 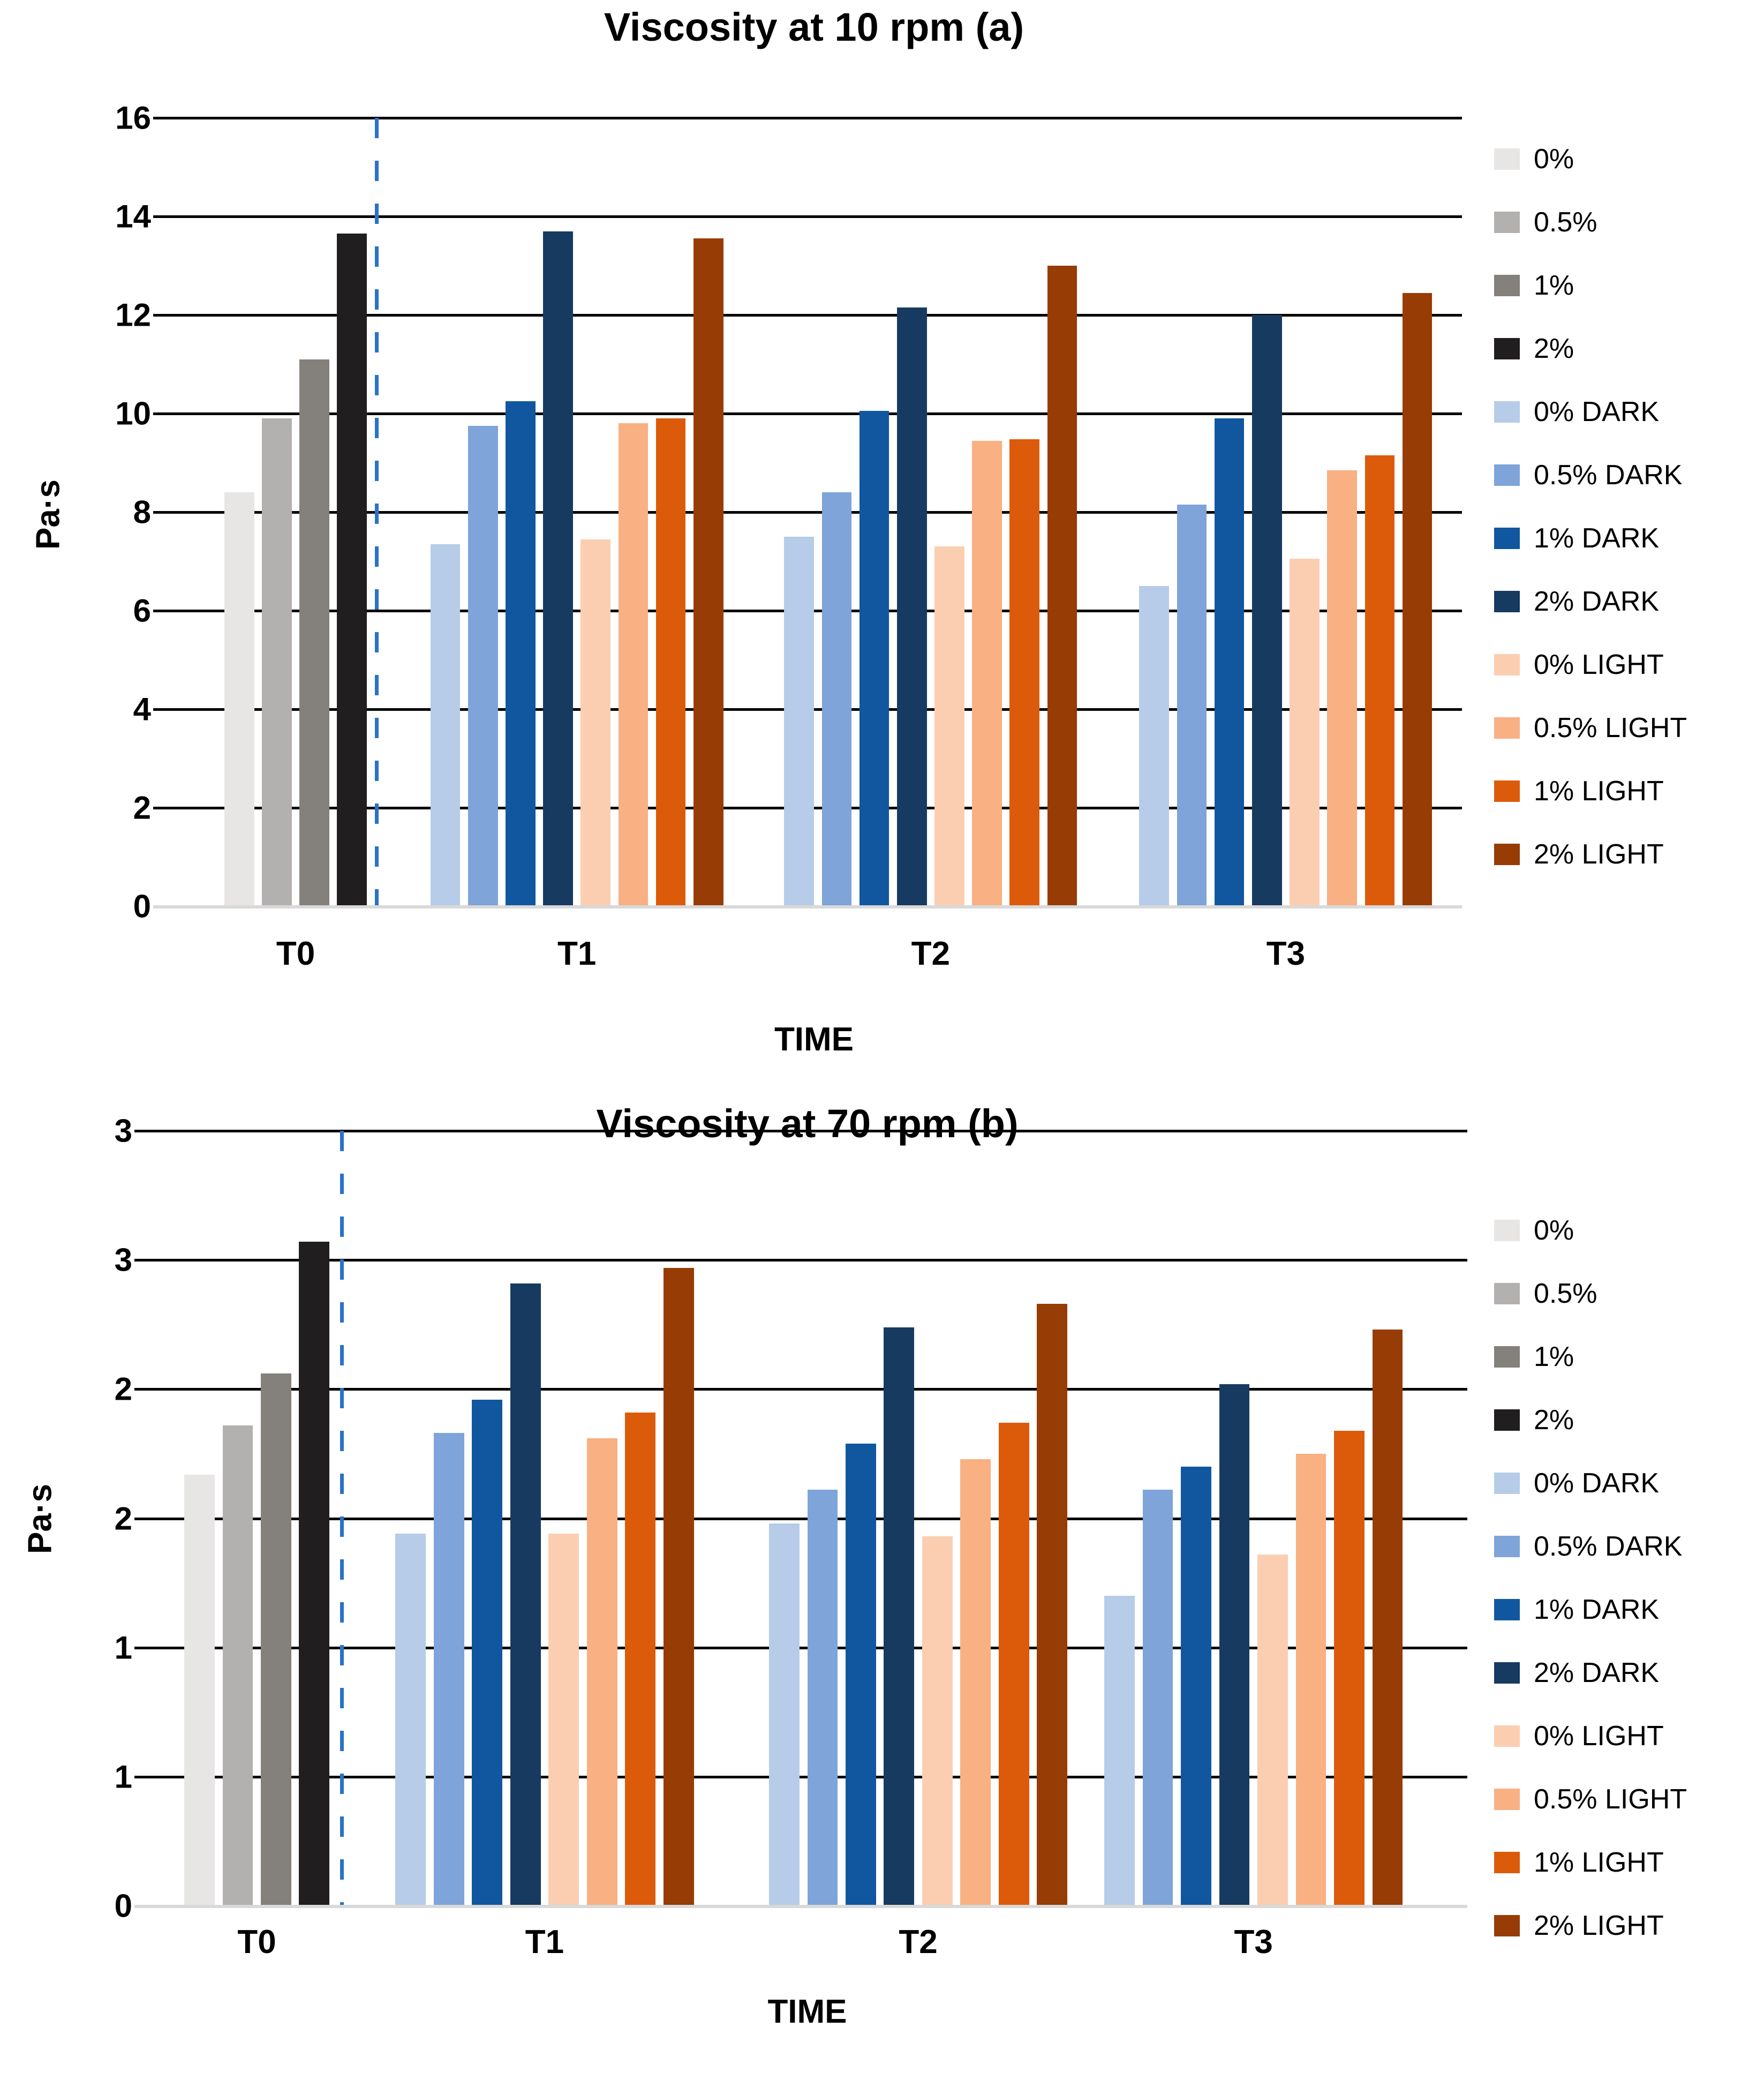 What do you see at coordinates (814, 27) in the screenshot?
I see `chart-title: Viscosity at 10 rpm (a)` at bounding box center [814, 27].